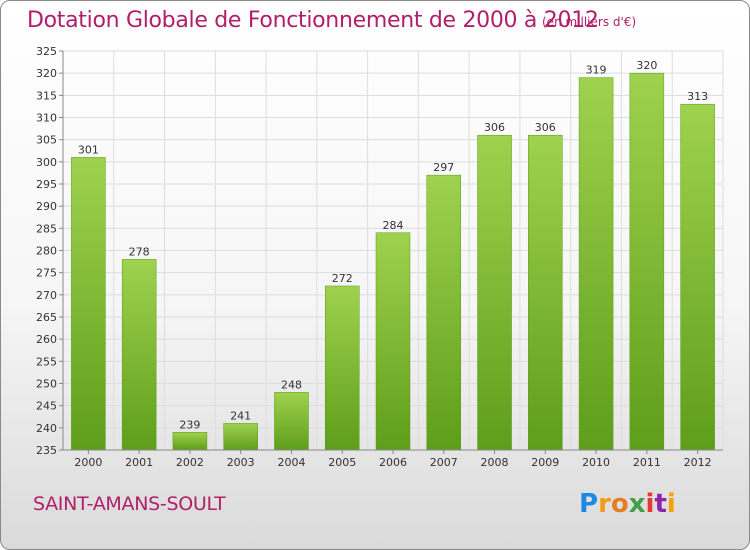  Describe the element at coordinates (589, 22) in the screenshot. I see `chart-subtitle: (en milliers d'€)` at that location.